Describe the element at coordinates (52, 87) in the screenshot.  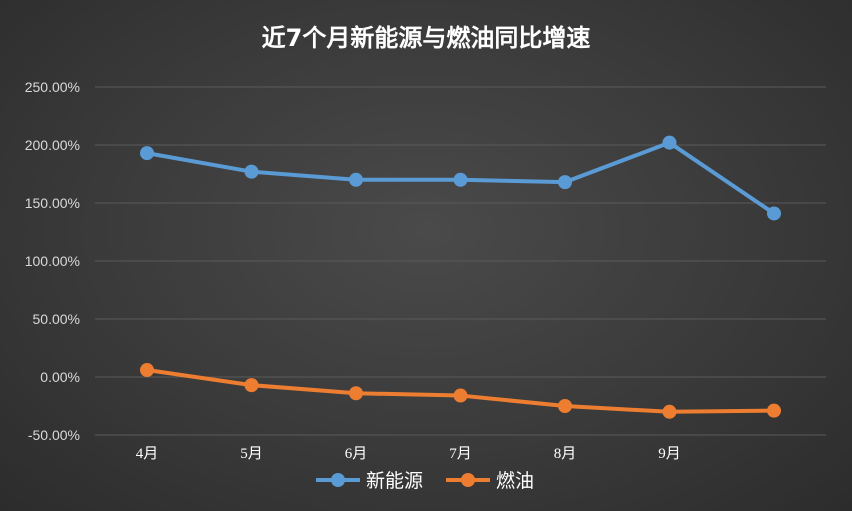
I see `y-tick-label: 250.00%` at that location.